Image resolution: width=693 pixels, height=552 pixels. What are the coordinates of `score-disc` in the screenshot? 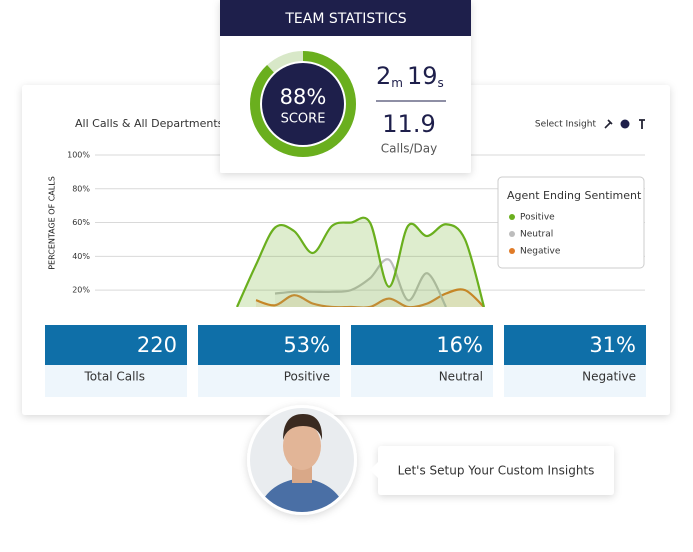 It's located at (303, 104).